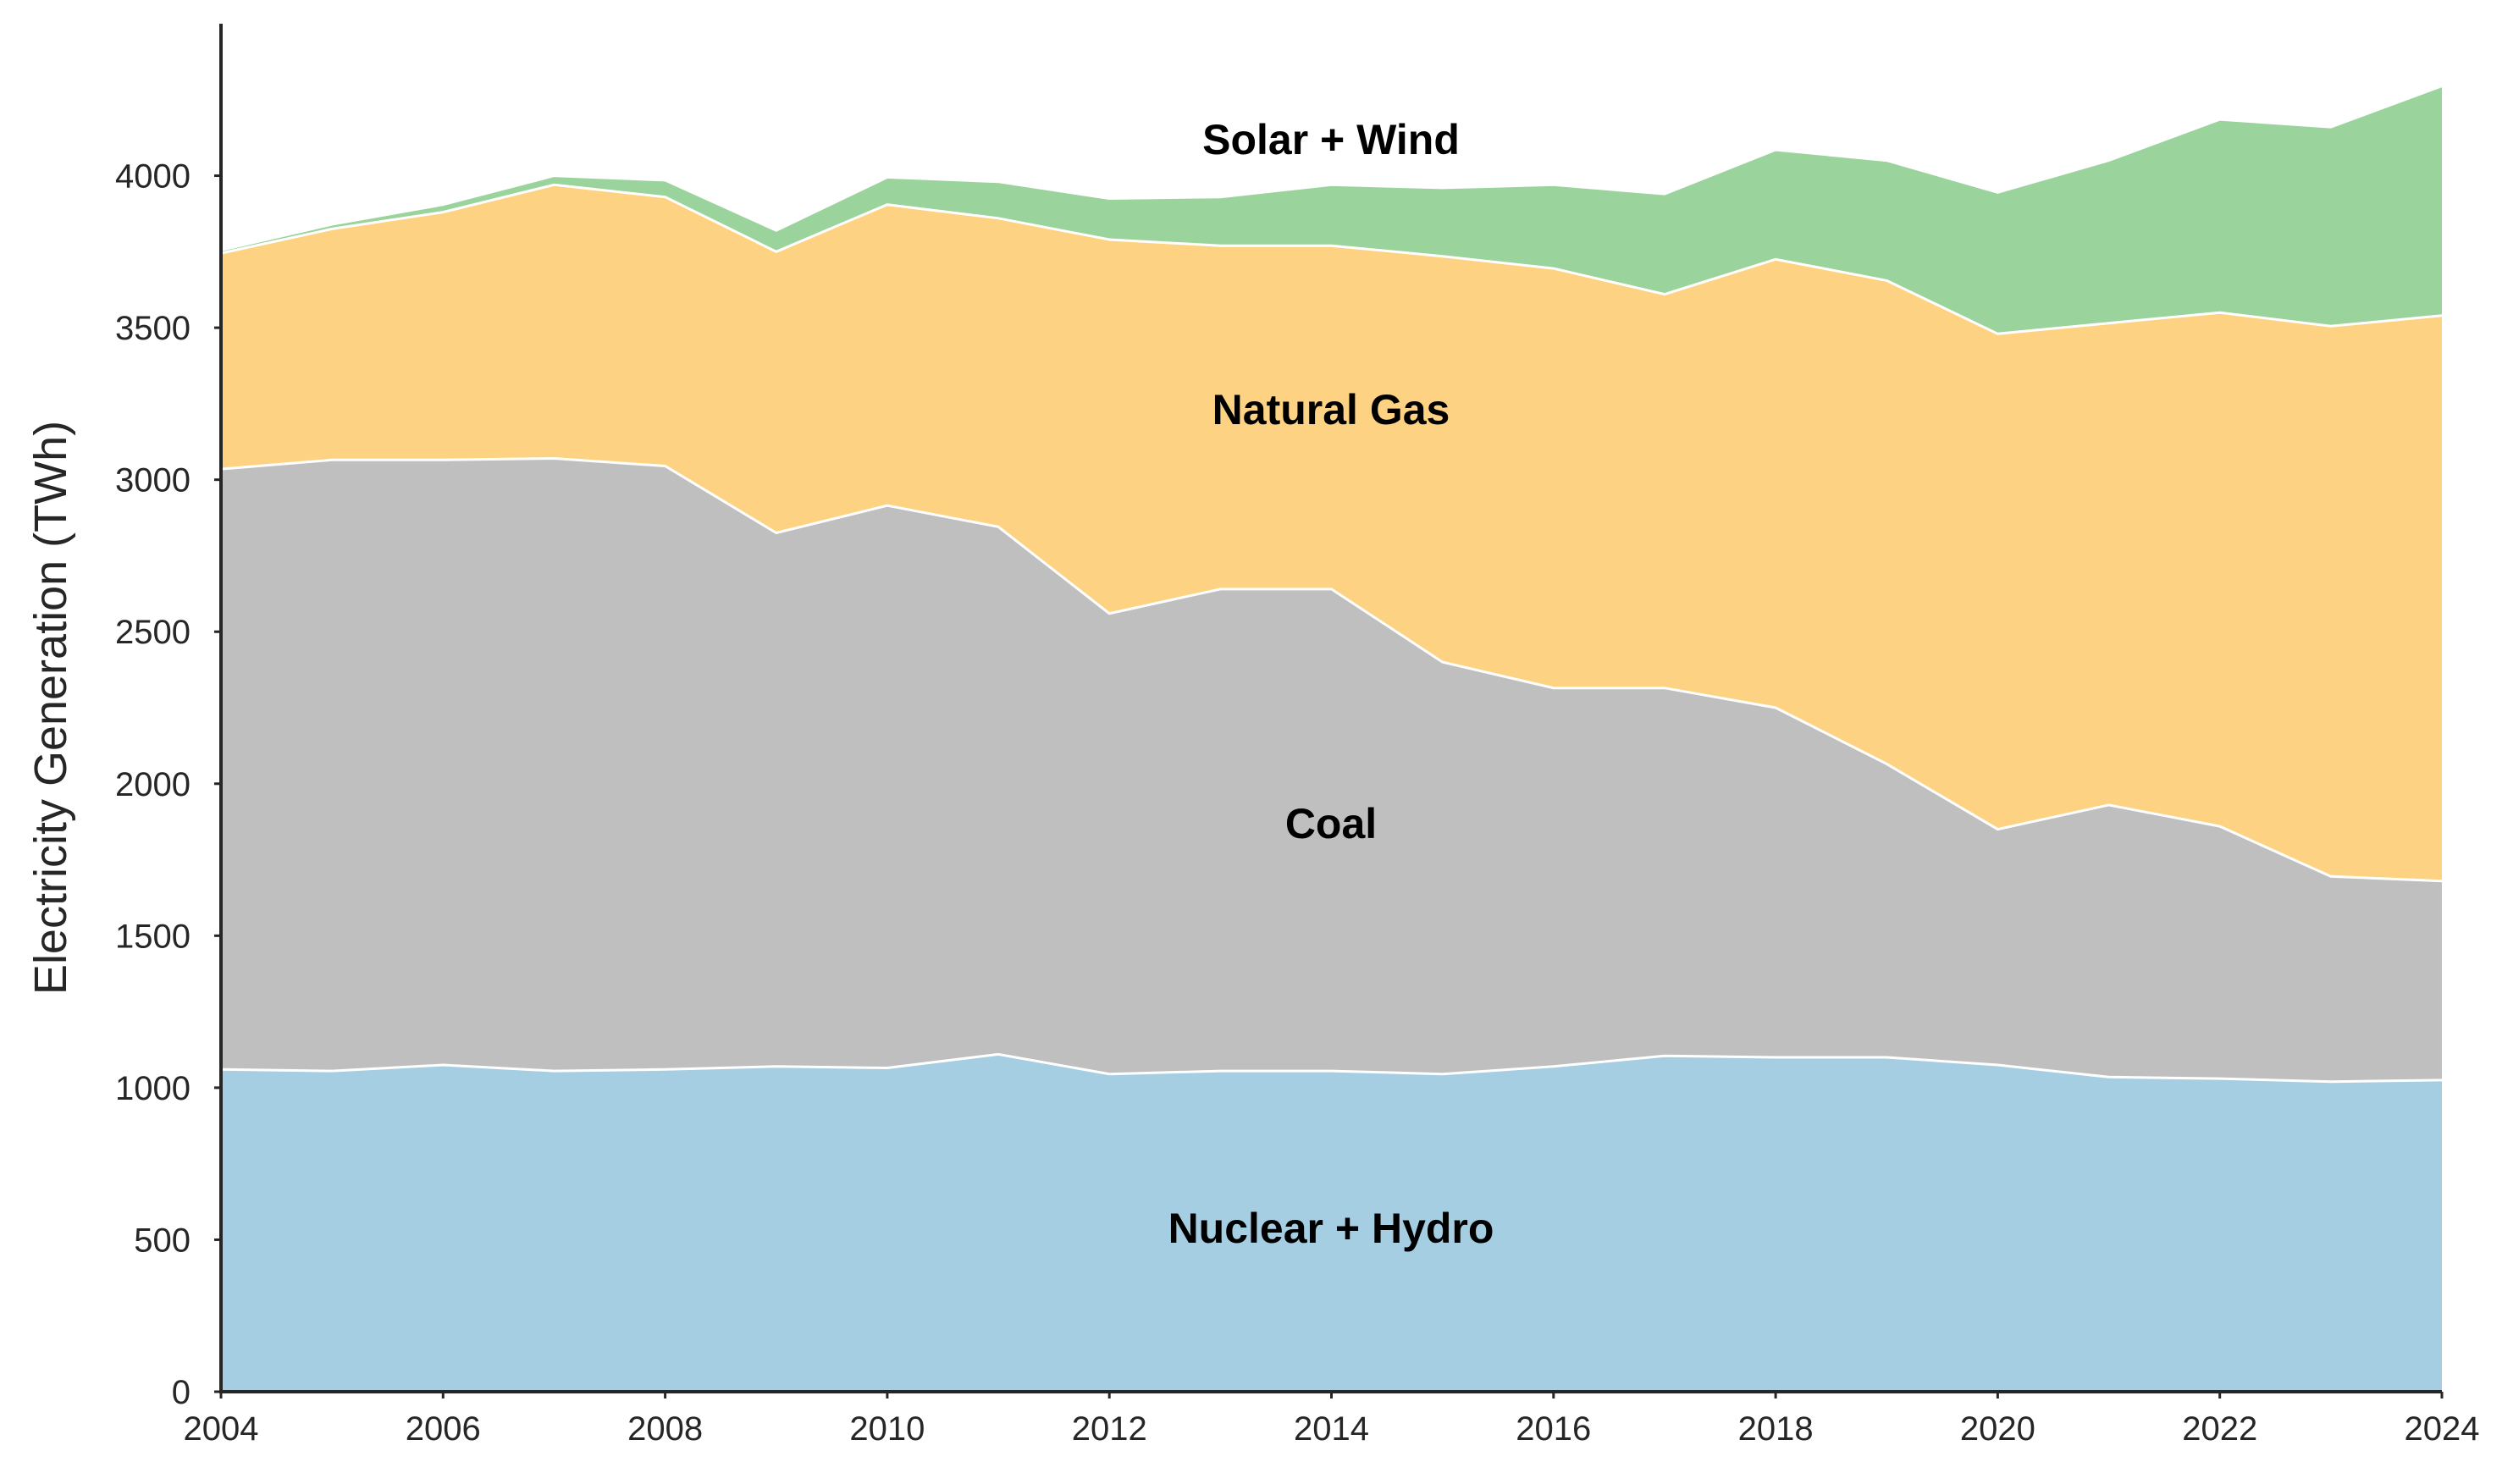  What do you see at coordinates (50, 708) in the screenshot?
I see `y-axis-title: Electricity Generation (TWh)` at bounding box center [50, 708].